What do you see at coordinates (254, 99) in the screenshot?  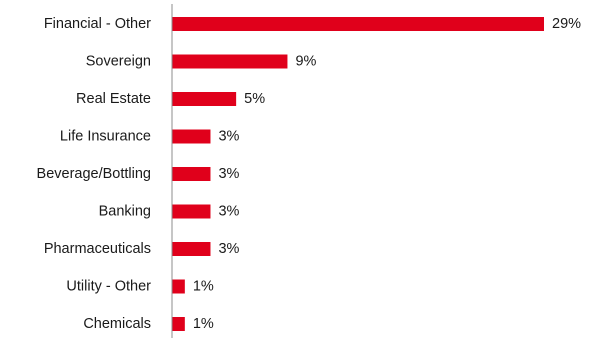 I see `value-label: 5%` at bounding box center [254, 99].